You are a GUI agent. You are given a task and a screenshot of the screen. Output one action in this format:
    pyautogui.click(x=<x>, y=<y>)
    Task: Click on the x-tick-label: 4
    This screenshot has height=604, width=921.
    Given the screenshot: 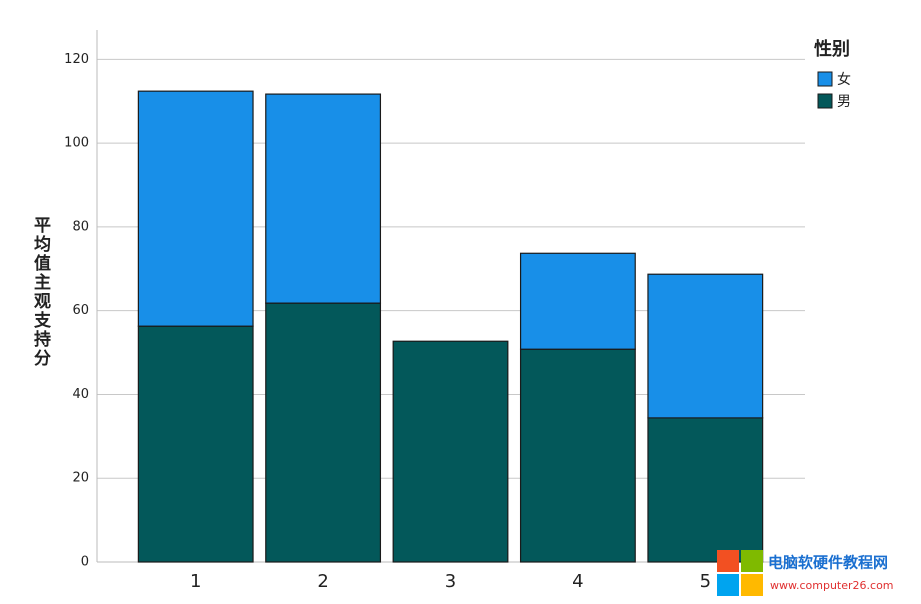 What is the action you would take?
    pyautogui.click(x=577, y=581)
    